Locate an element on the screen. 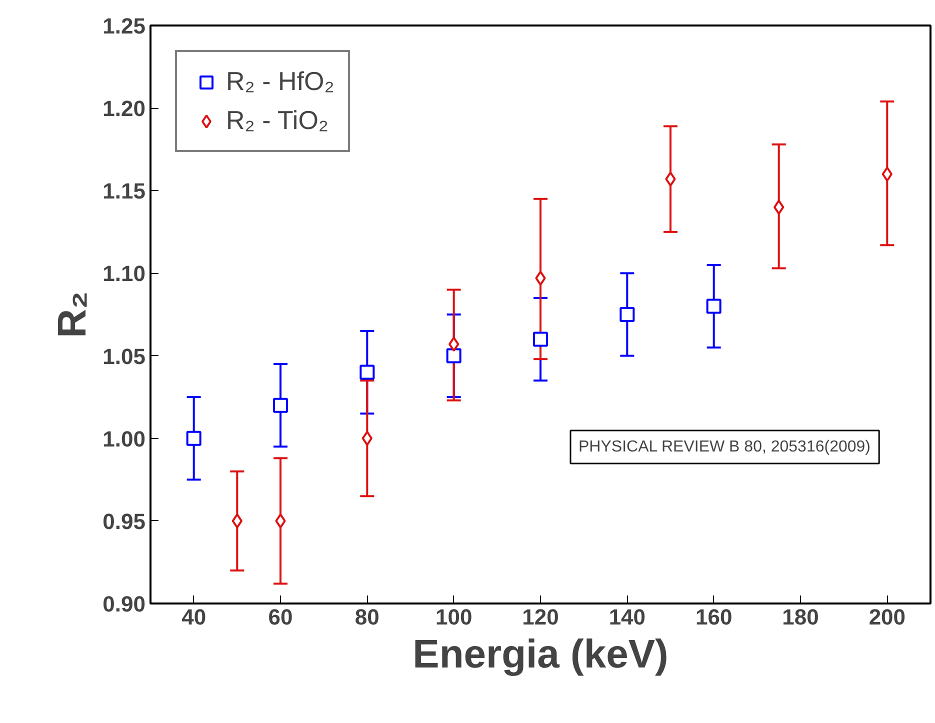  legend-label: R₂ - HfO₂ is located at coordinates (280, 81).